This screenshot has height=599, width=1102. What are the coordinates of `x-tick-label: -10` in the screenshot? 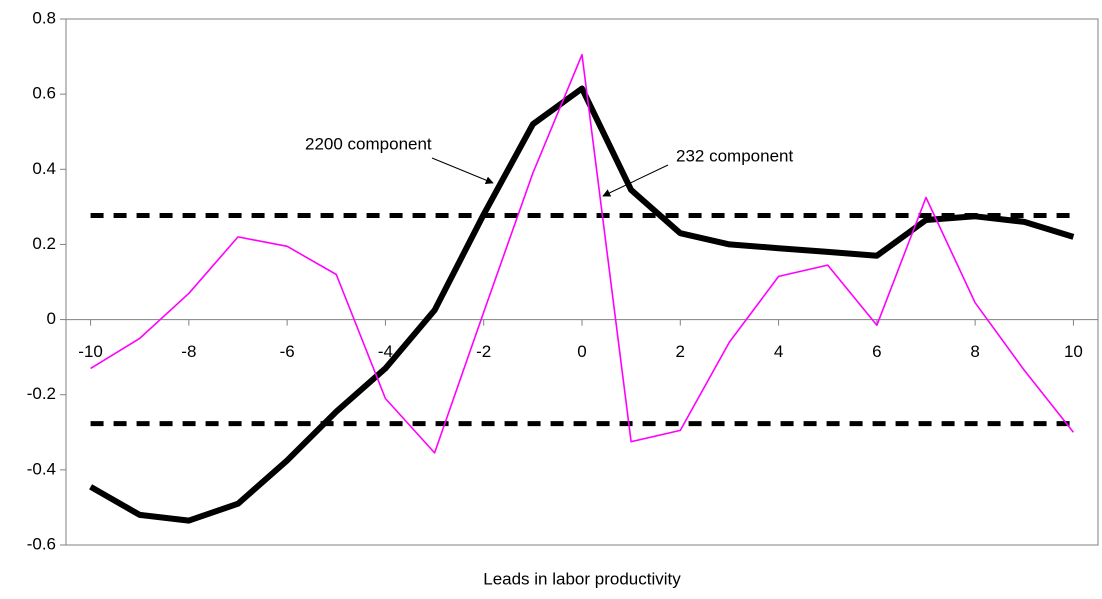 It's located at (90, 351).